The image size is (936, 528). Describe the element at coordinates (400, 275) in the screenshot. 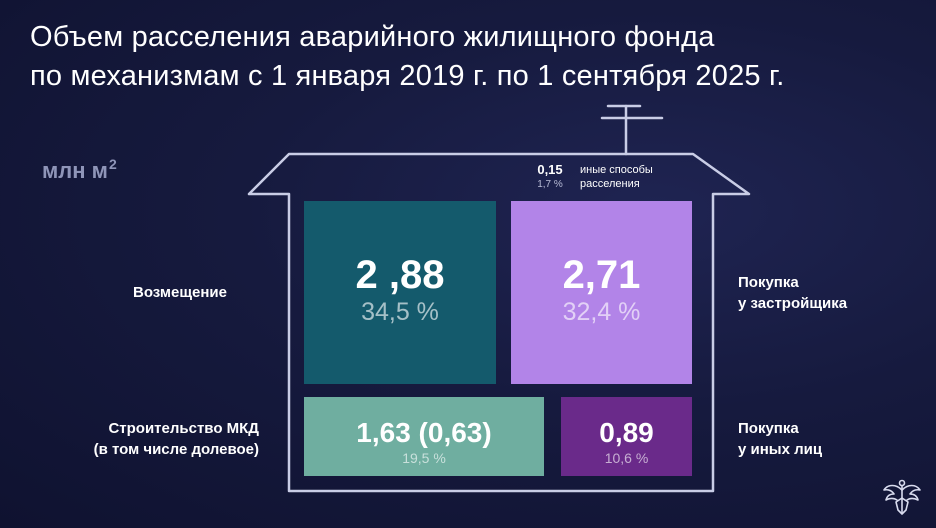

I see `segment-compensation-value: 2 ,88` at that location.